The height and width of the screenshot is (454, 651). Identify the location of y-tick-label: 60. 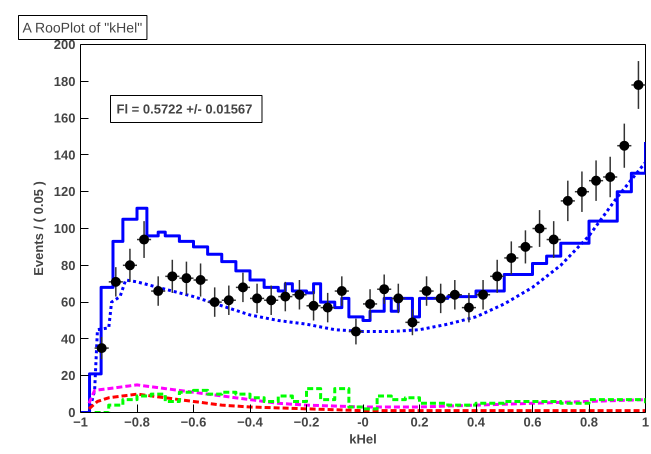
(68, 302).